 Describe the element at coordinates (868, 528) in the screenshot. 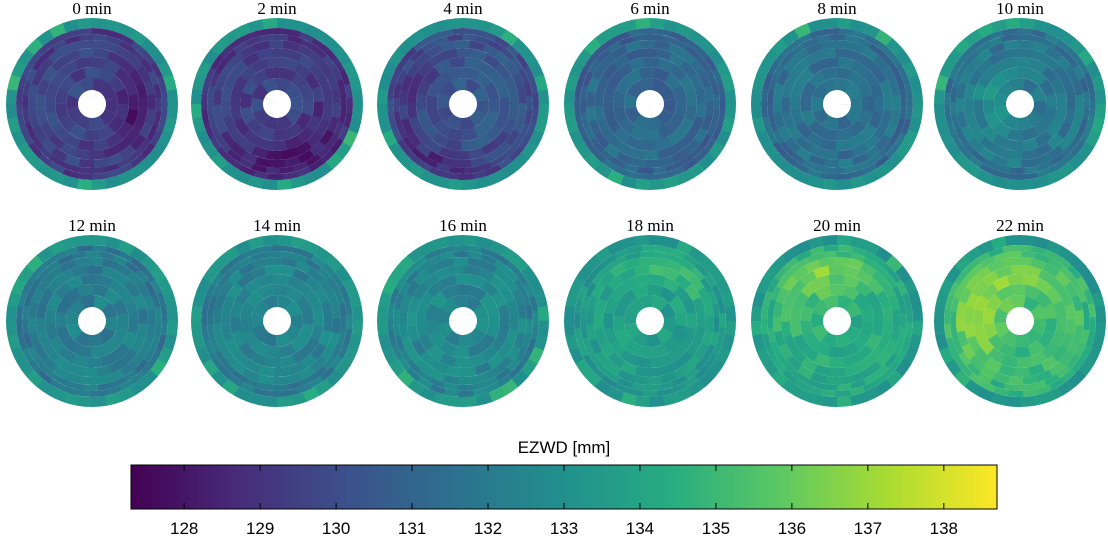

I see `colorbar-tick-label: 137` at that location.